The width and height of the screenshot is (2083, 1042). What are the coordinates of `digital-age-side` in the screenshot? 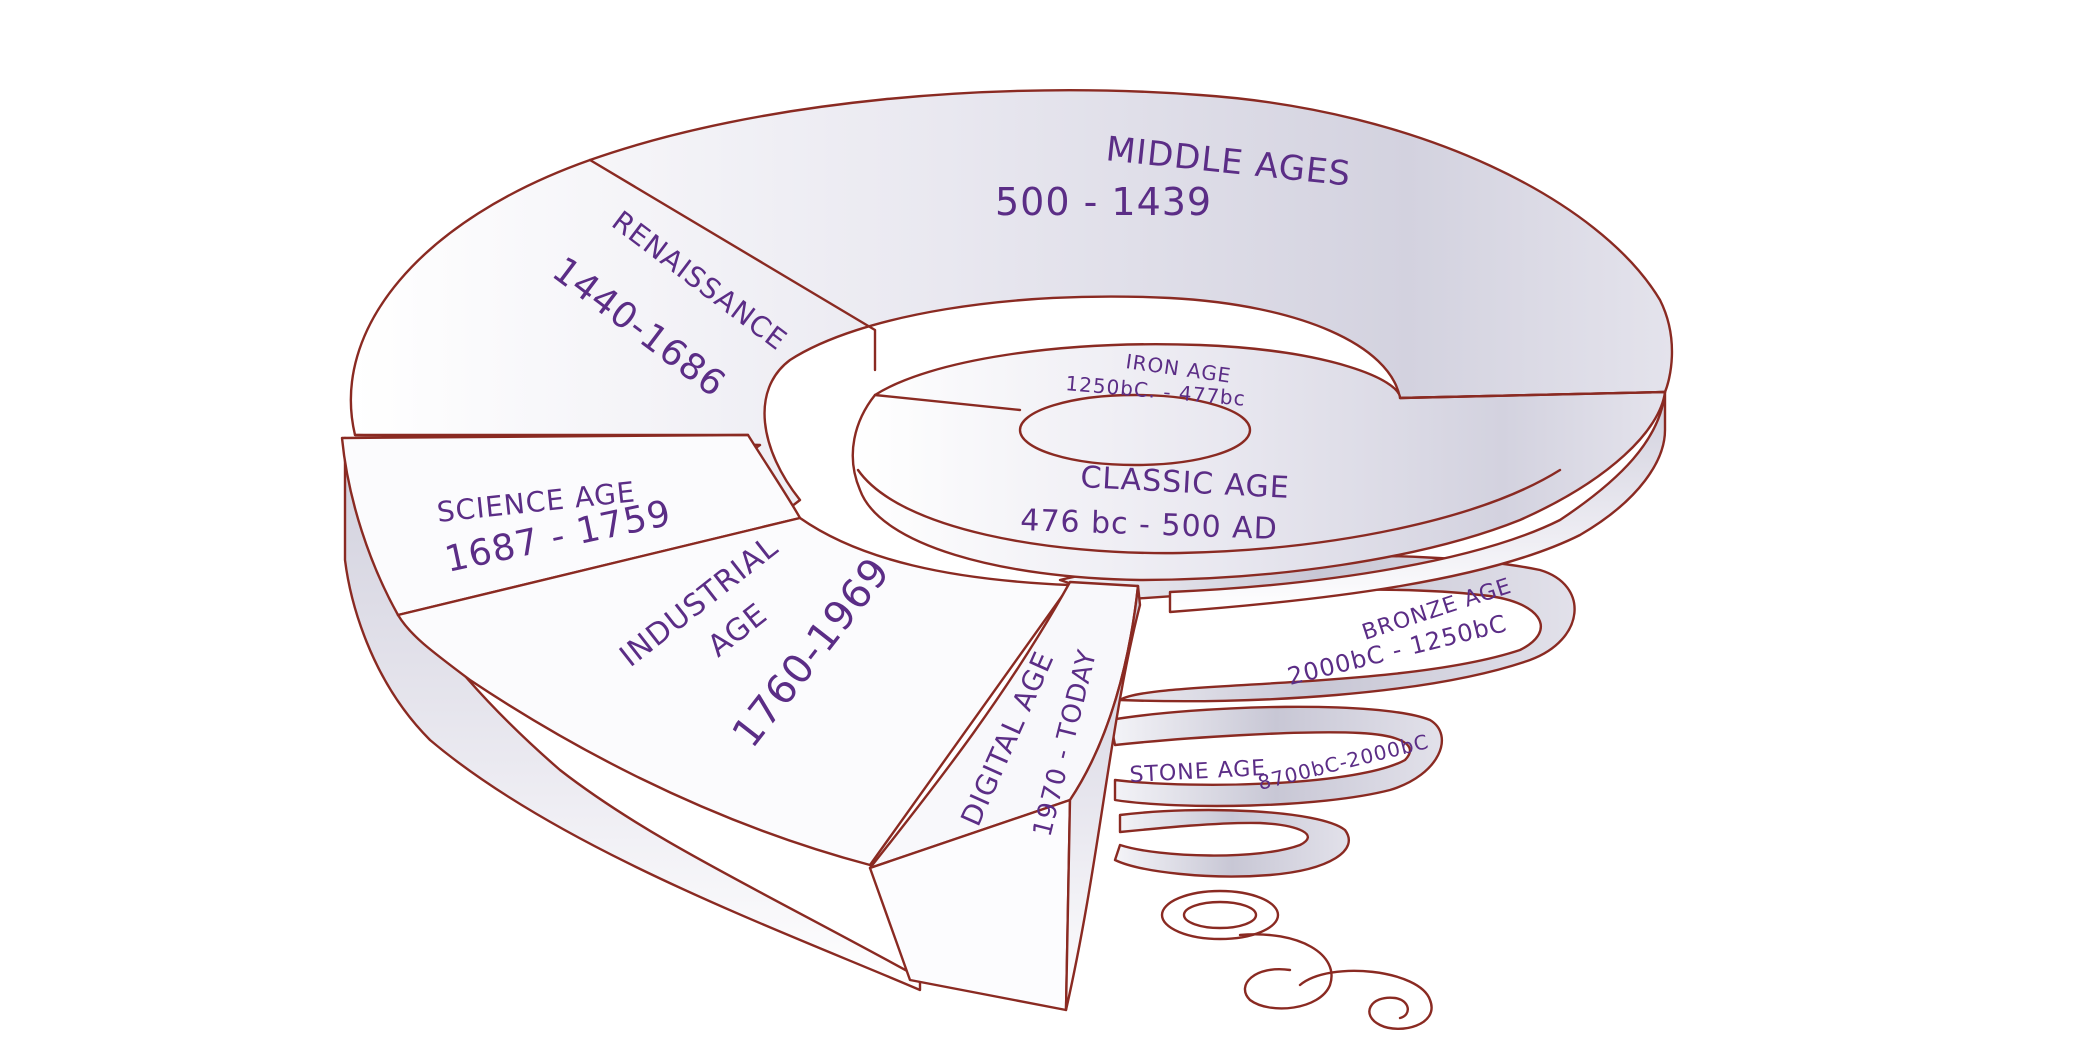 It's located at (1103, 798).